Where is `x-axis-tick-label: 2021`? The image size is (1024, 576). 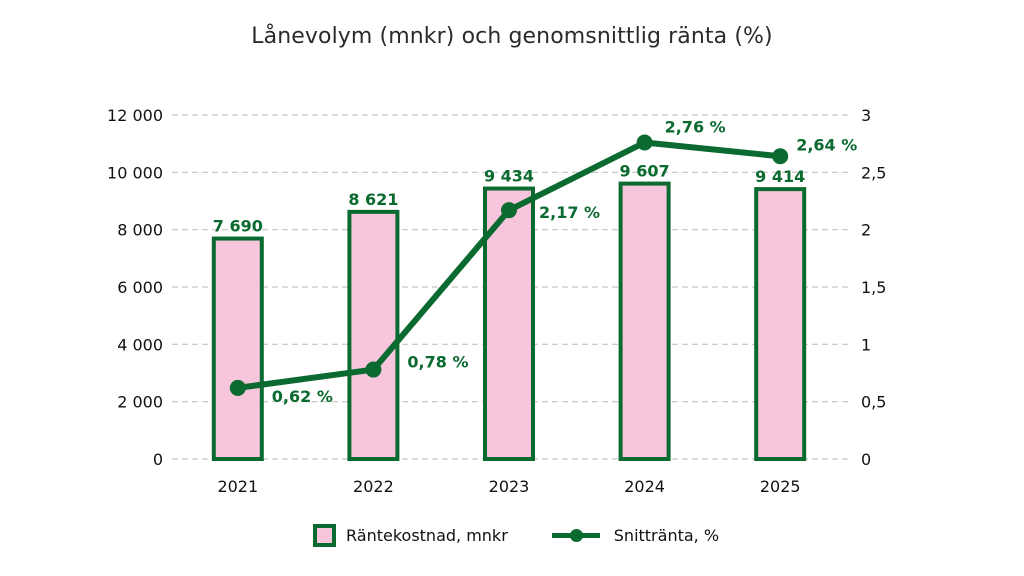
x-axis-tick-label: 2021 is located at coordinates (237, 486).